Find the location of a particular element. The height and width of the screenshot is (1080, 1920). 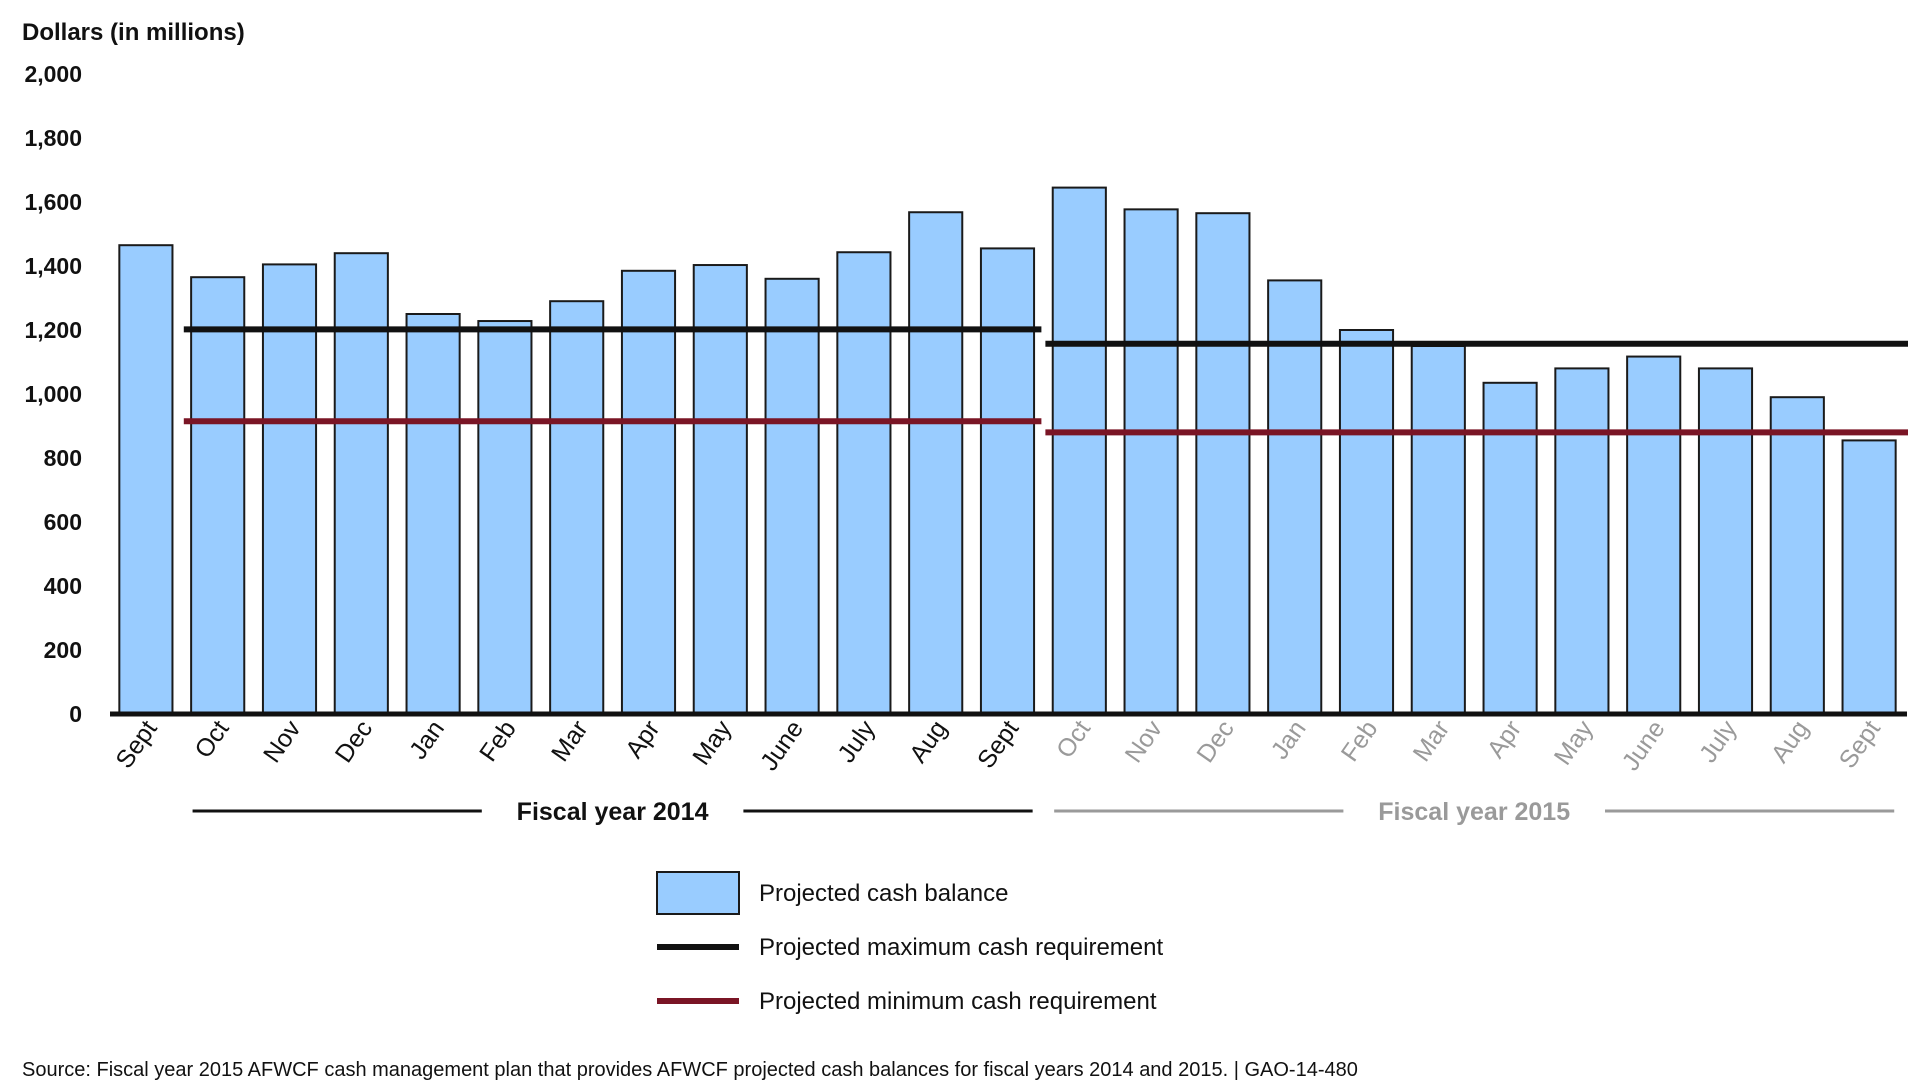

y-axis-title: Dollars (in millions) is located at coordinates (133, 32).